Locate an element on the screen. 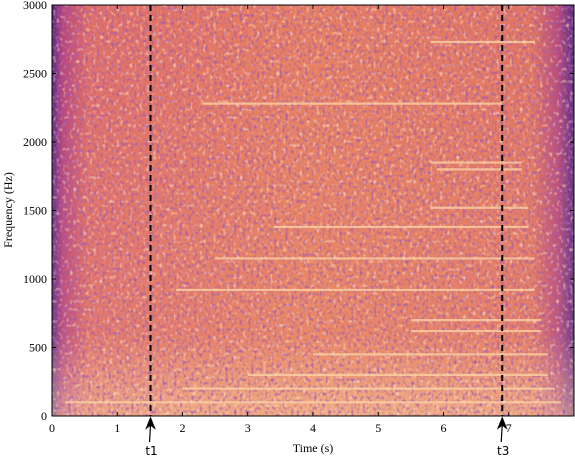 The image size is (575, 456). x-tick-label: 6 is located at coordinates (444, 428).